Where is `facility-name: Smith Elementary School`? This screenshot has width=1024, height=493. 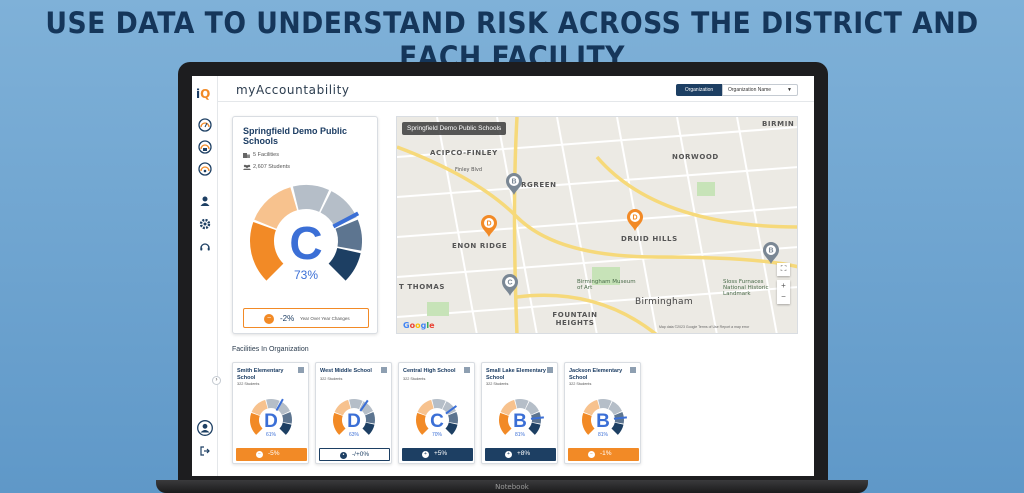 facility-name: Smith Elementary School is located at coordinates (260, 374).